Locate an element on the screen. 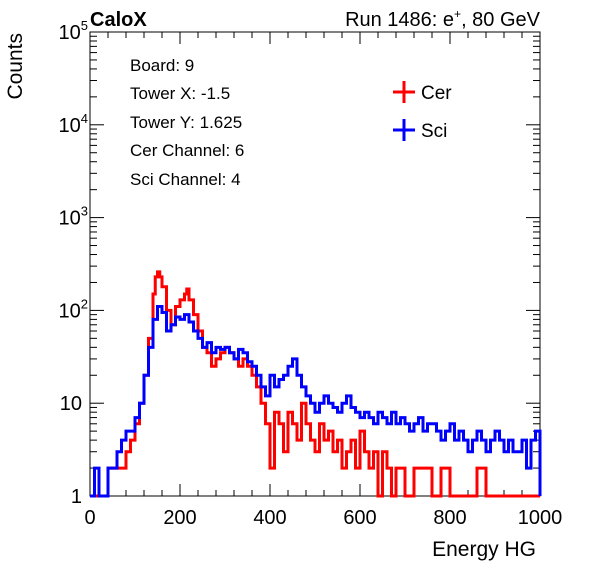 The width and height of the screenshot is (596, 572). y-tick-label: 10⁴ is located at coordinates (73, 124).